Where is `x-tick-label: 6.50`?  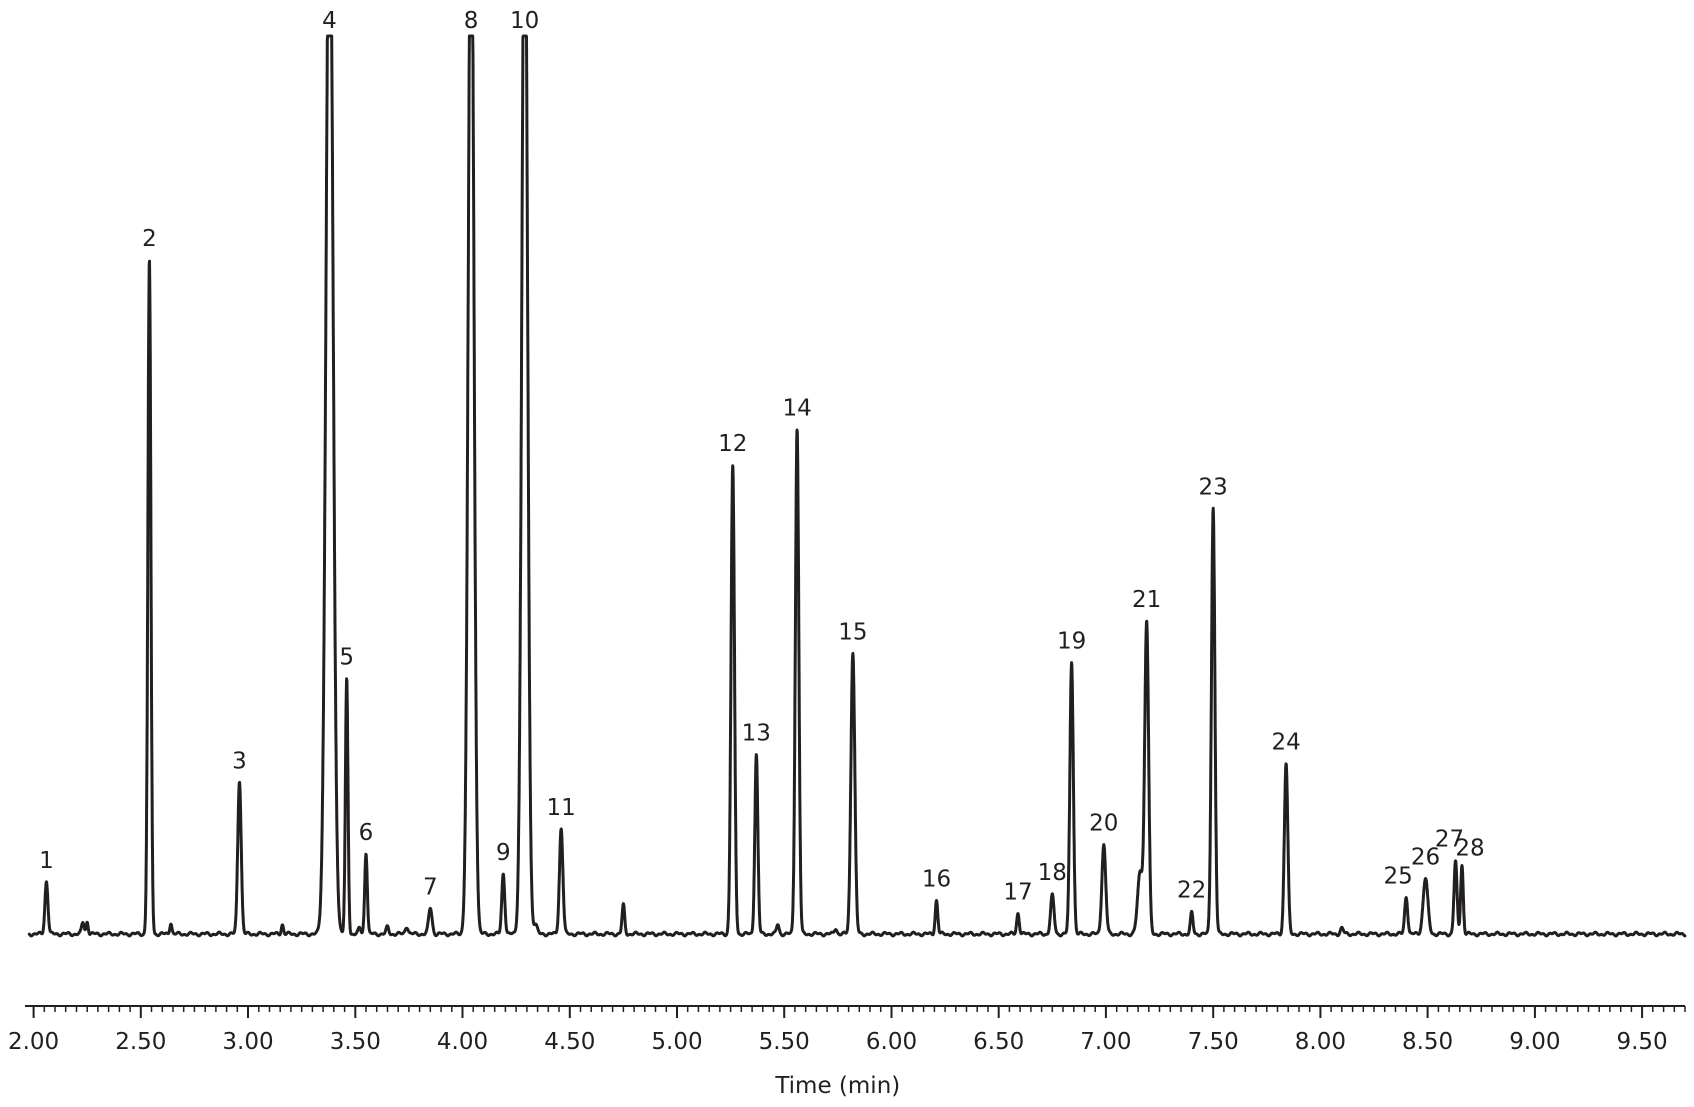 x-tick-label: 6.50 is located at coordinates (998, 1042).